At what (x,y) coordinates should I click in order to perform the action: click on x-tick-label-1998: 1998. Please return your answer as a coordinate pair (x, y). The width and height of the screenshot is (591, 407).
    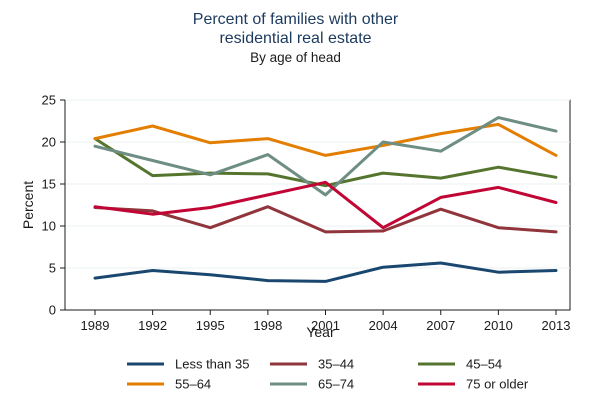
    Looking at the image, I should click on (267, 325).